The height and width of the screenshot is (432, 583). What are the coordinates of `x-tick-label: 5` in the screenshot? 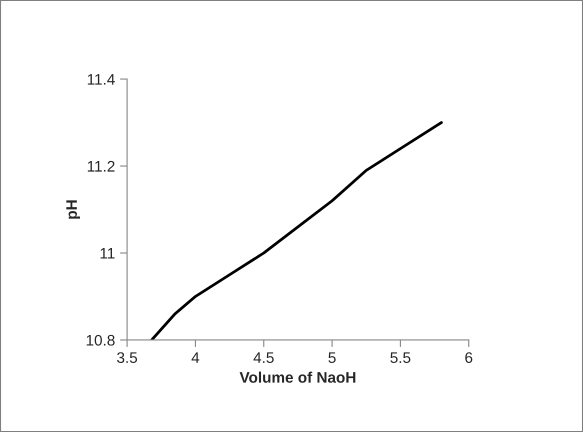 It's located at (332, 358).